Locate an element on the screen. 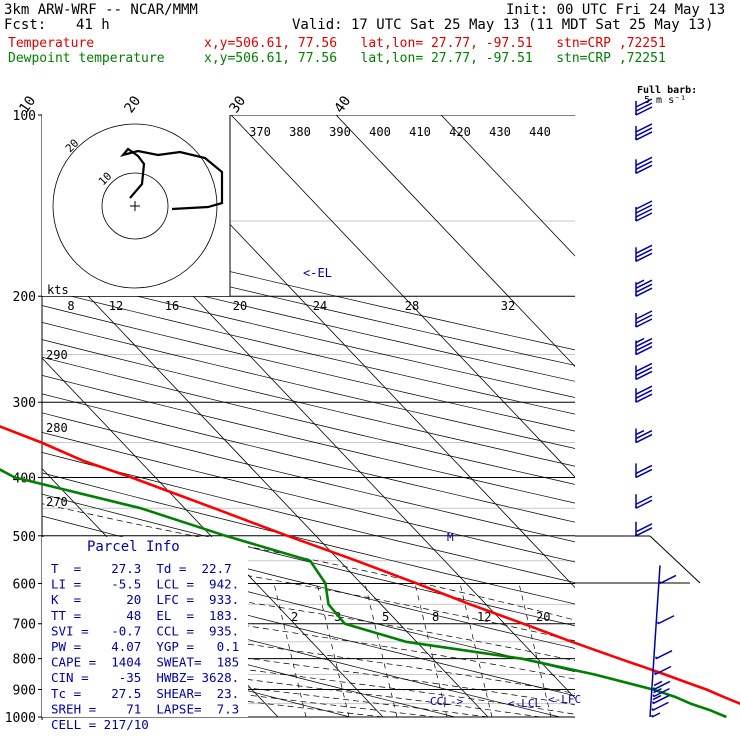 This screenshot has height=740, width=740. parcel-info-row: T = 27.3 Td = 22.7 is located at coordinates (141, 568).